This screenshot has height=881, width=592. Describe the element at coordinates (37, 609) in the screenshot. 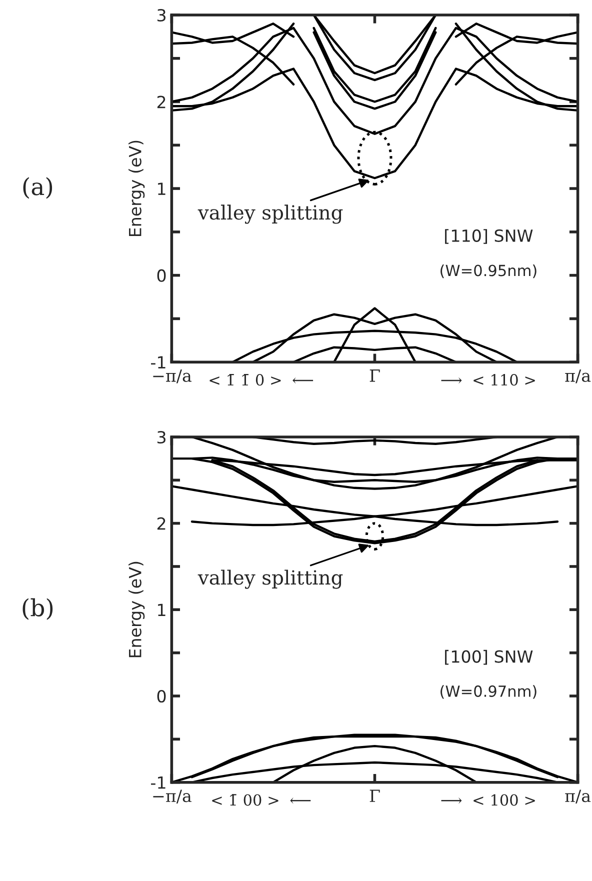

I see `text: (b)` at that location.